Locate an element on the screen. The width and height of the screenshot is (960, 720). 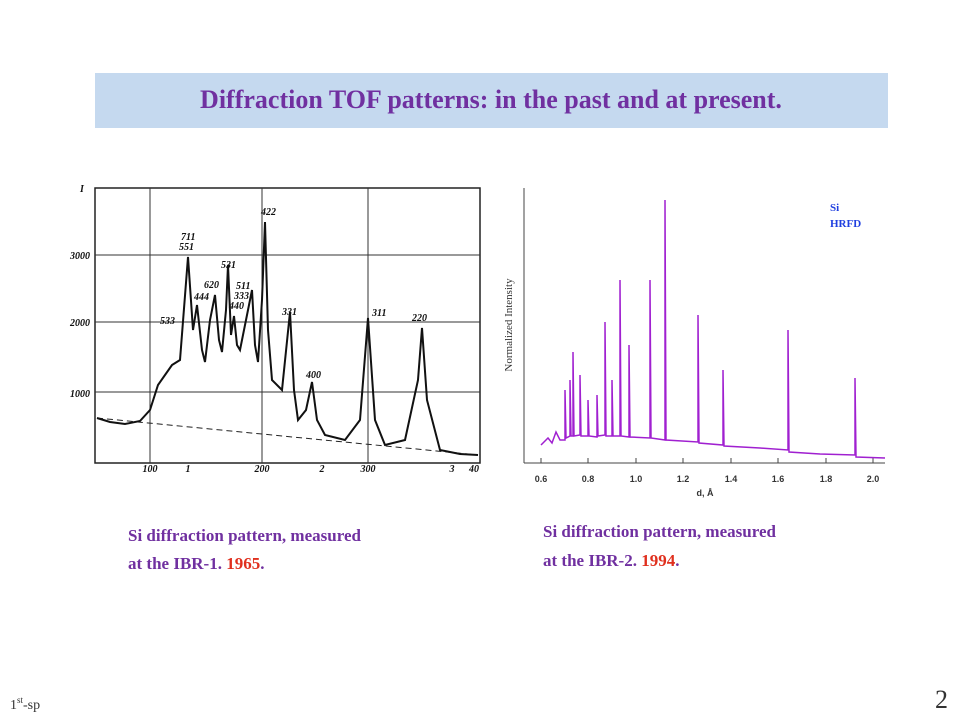
y-tick-label: 1000 is located at coordinates (80, 394).